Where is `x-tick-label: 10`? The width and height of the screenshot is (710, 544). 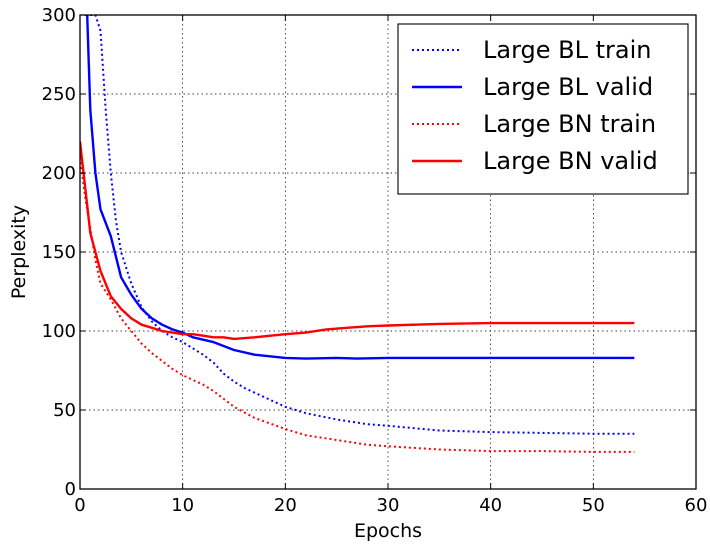 x-tick-label: 10 is located at coordinates (182, 505).